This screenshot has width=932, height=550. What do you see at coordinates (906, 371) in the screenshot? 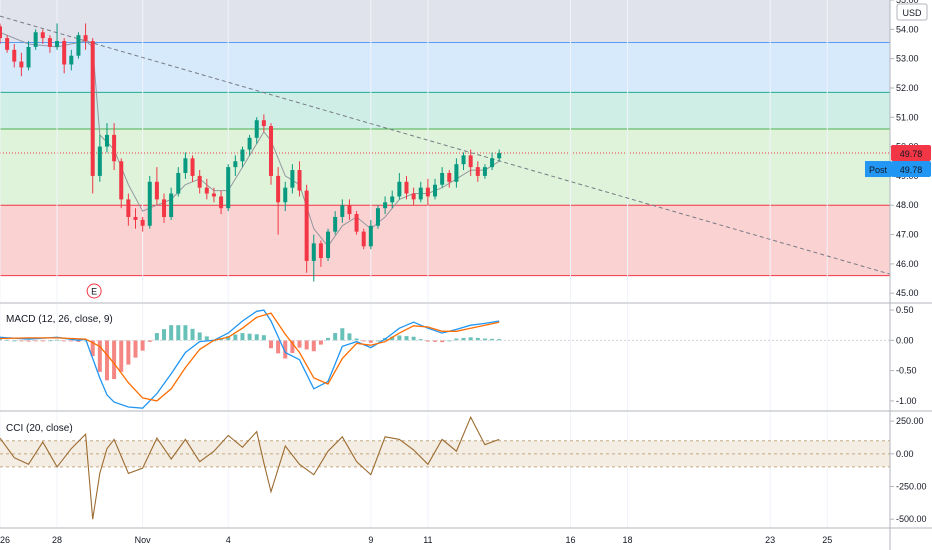
I see `y-tick-label: -0.50` at bounding box center [906, 371].